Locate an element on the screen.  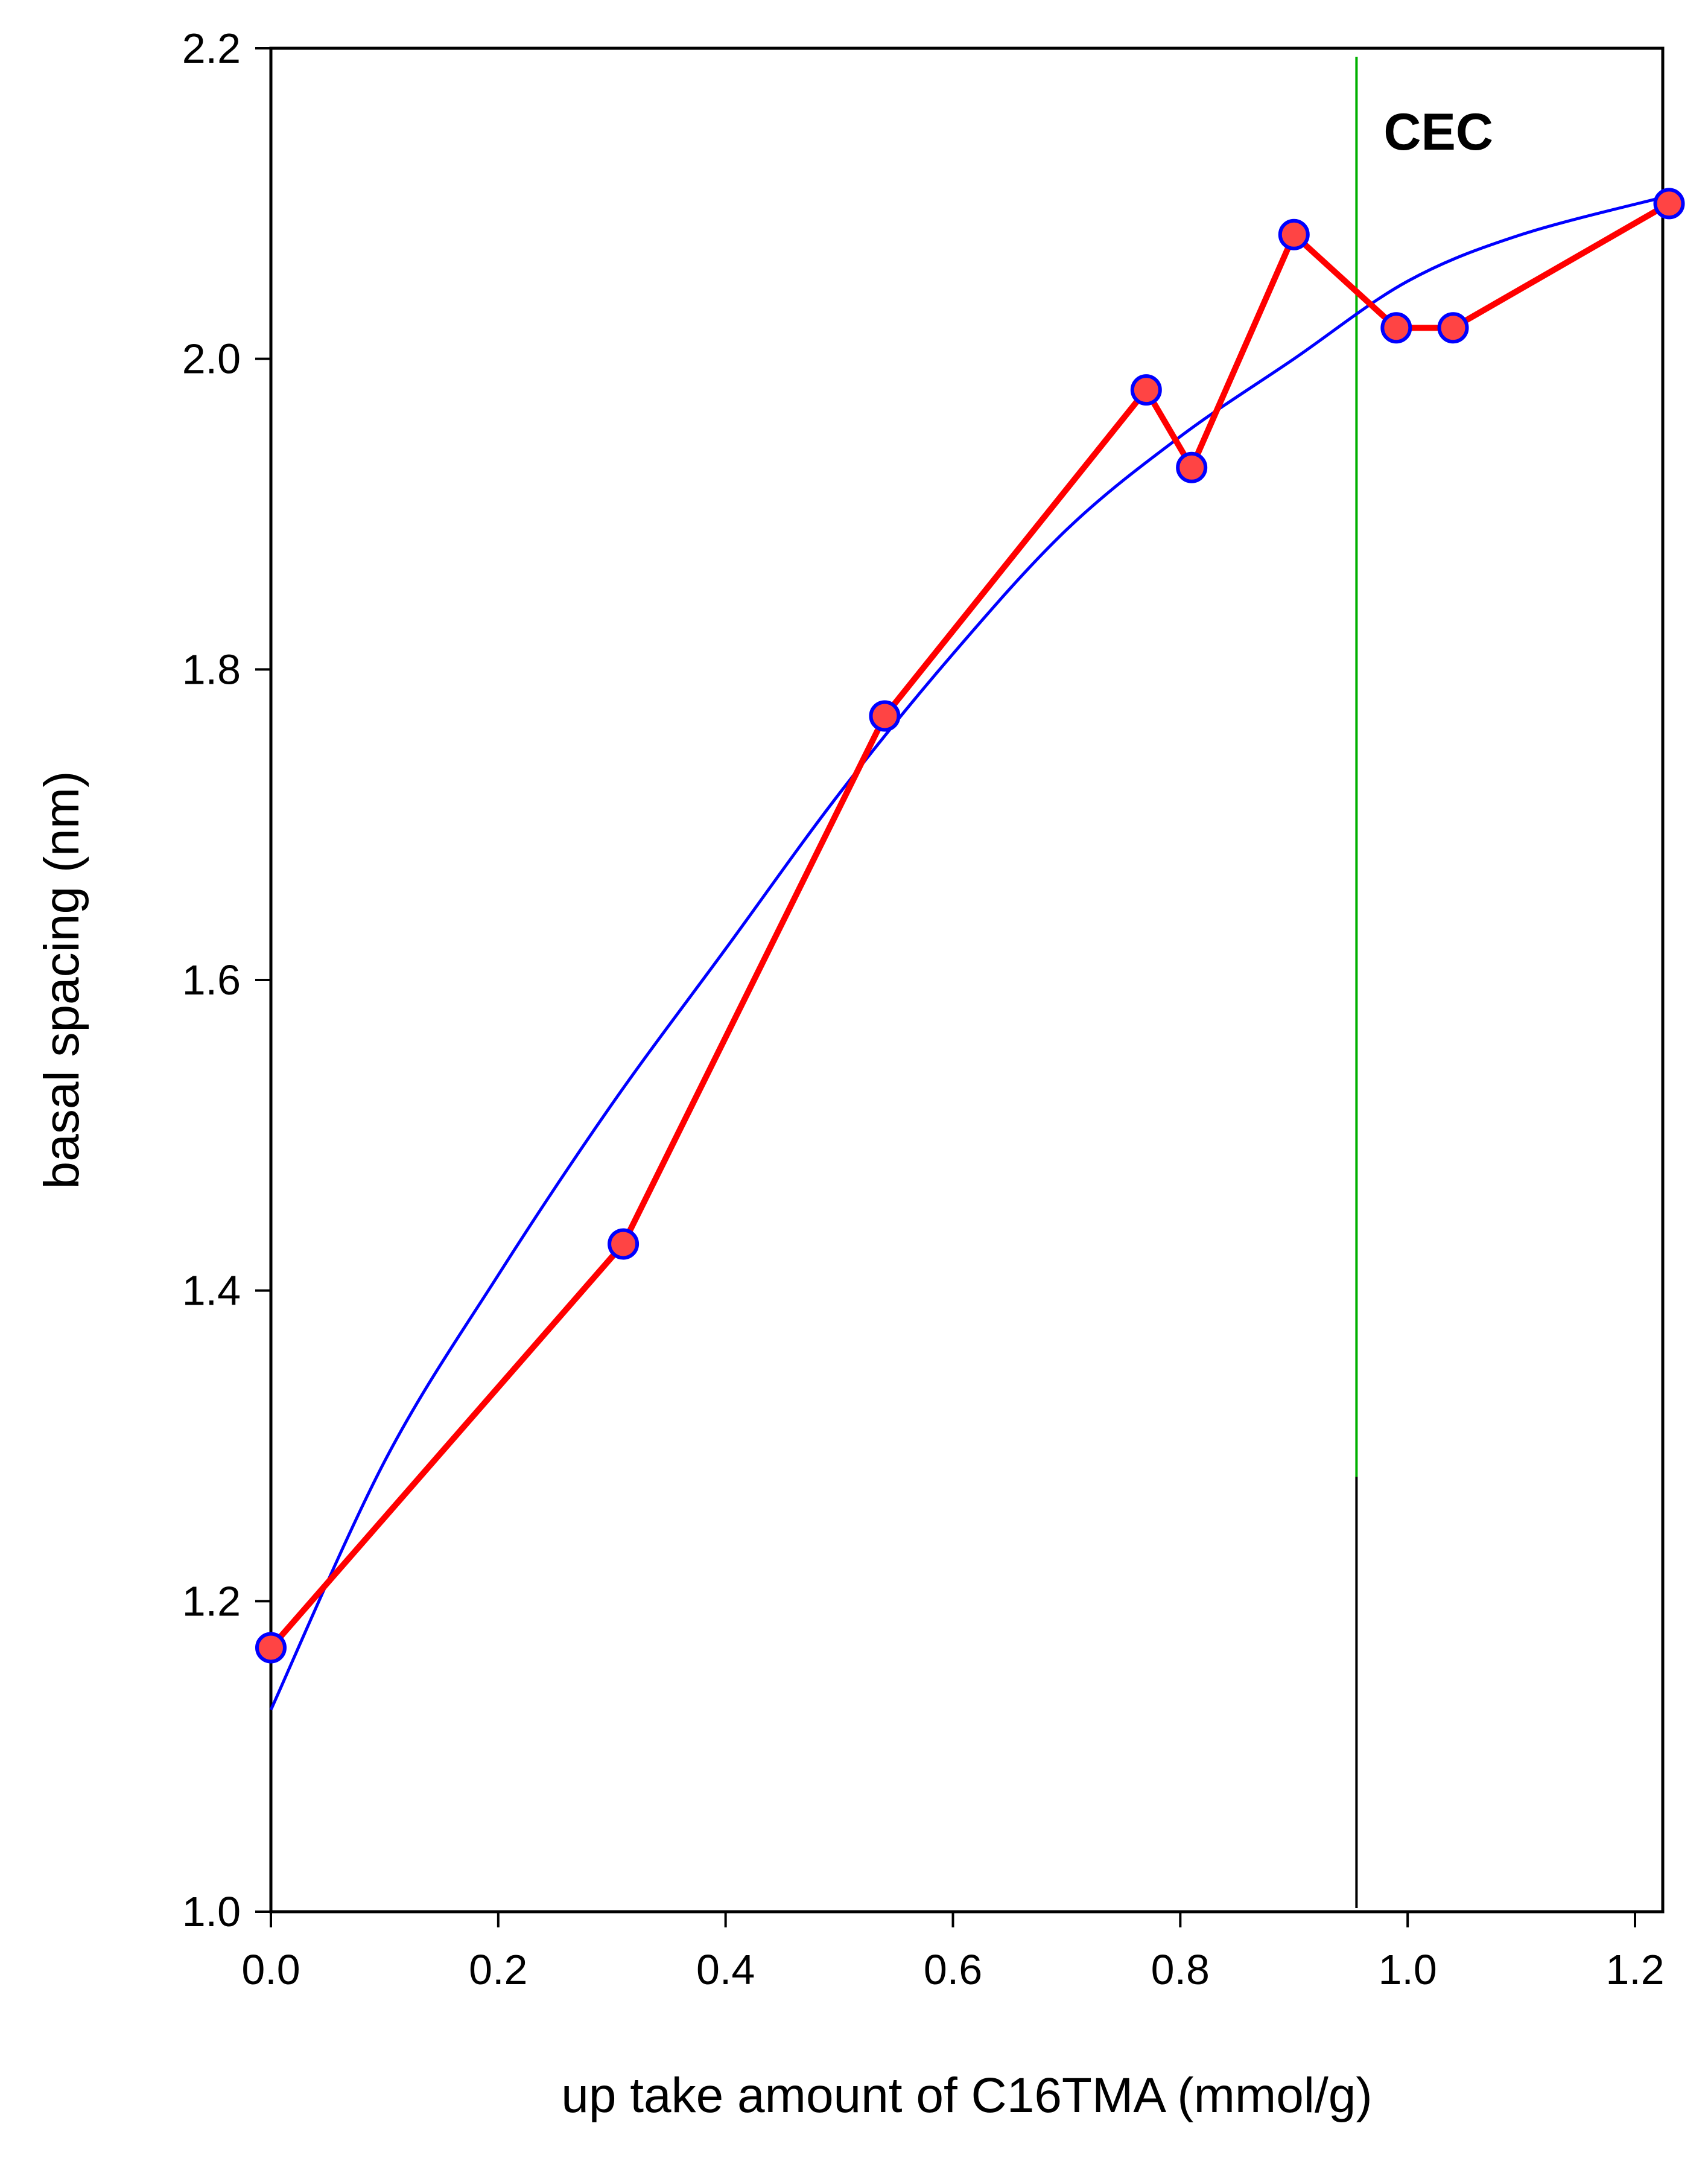
y-tick-label: 1.8 is located at coordinates (212, 669).